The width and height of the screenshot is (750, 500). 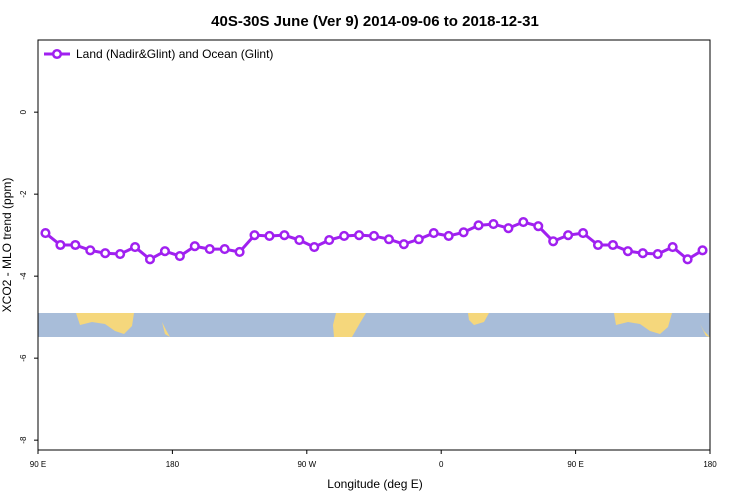 I want to click on map-strip, so click(x=374, y=325).